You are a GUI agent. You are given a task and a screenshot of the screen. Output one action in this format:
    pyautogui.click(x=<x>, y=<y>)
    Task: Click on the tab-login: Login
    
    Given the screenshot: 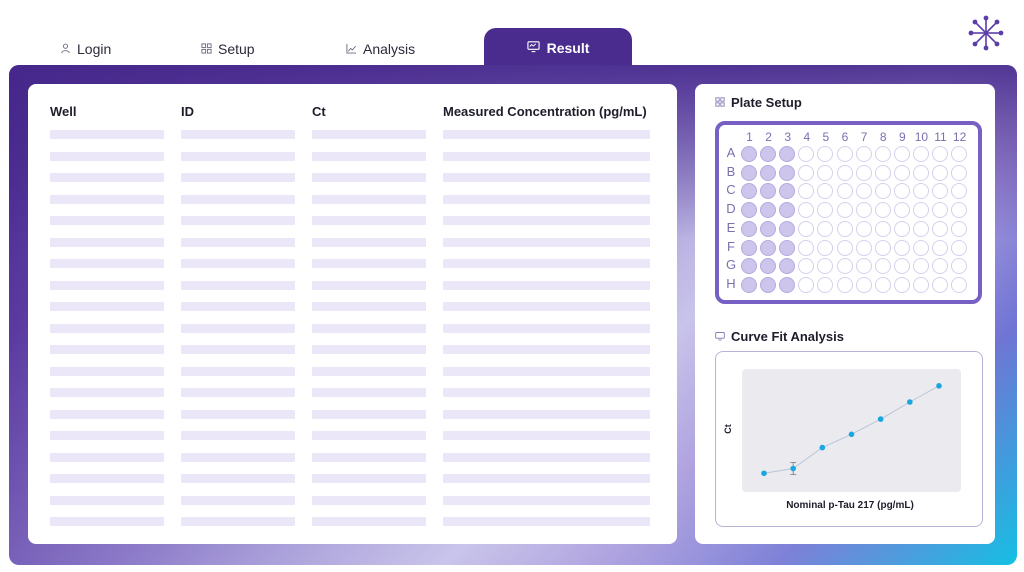 What is the action you would take?
    pyautogui.click(x=85, y=49)
    